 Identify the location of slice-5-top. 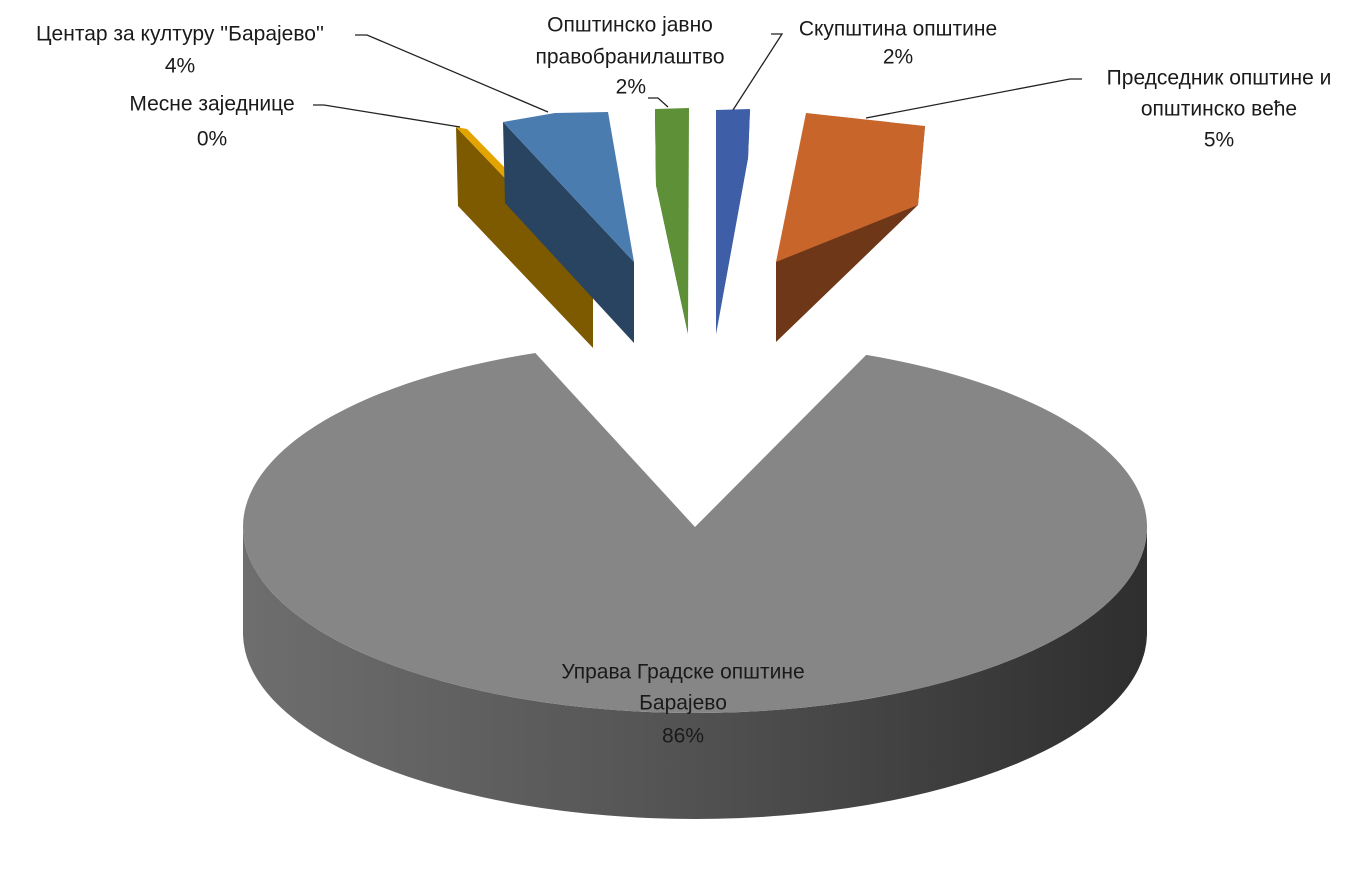
(672, 221).